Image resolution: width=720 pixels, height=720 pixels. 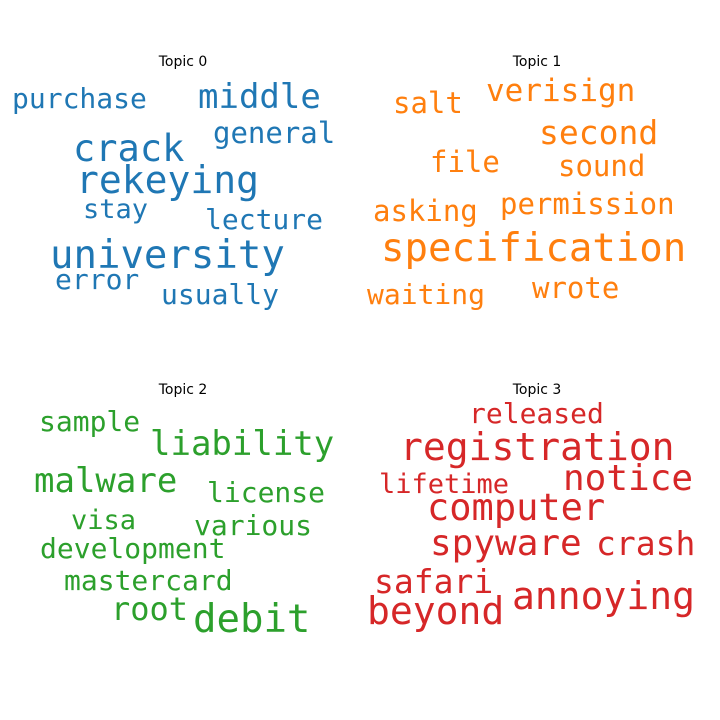 What do you see at coordinates (628, 478) in the screenshot?
I see `word-notice: notice` at bounding box center [628, 478].